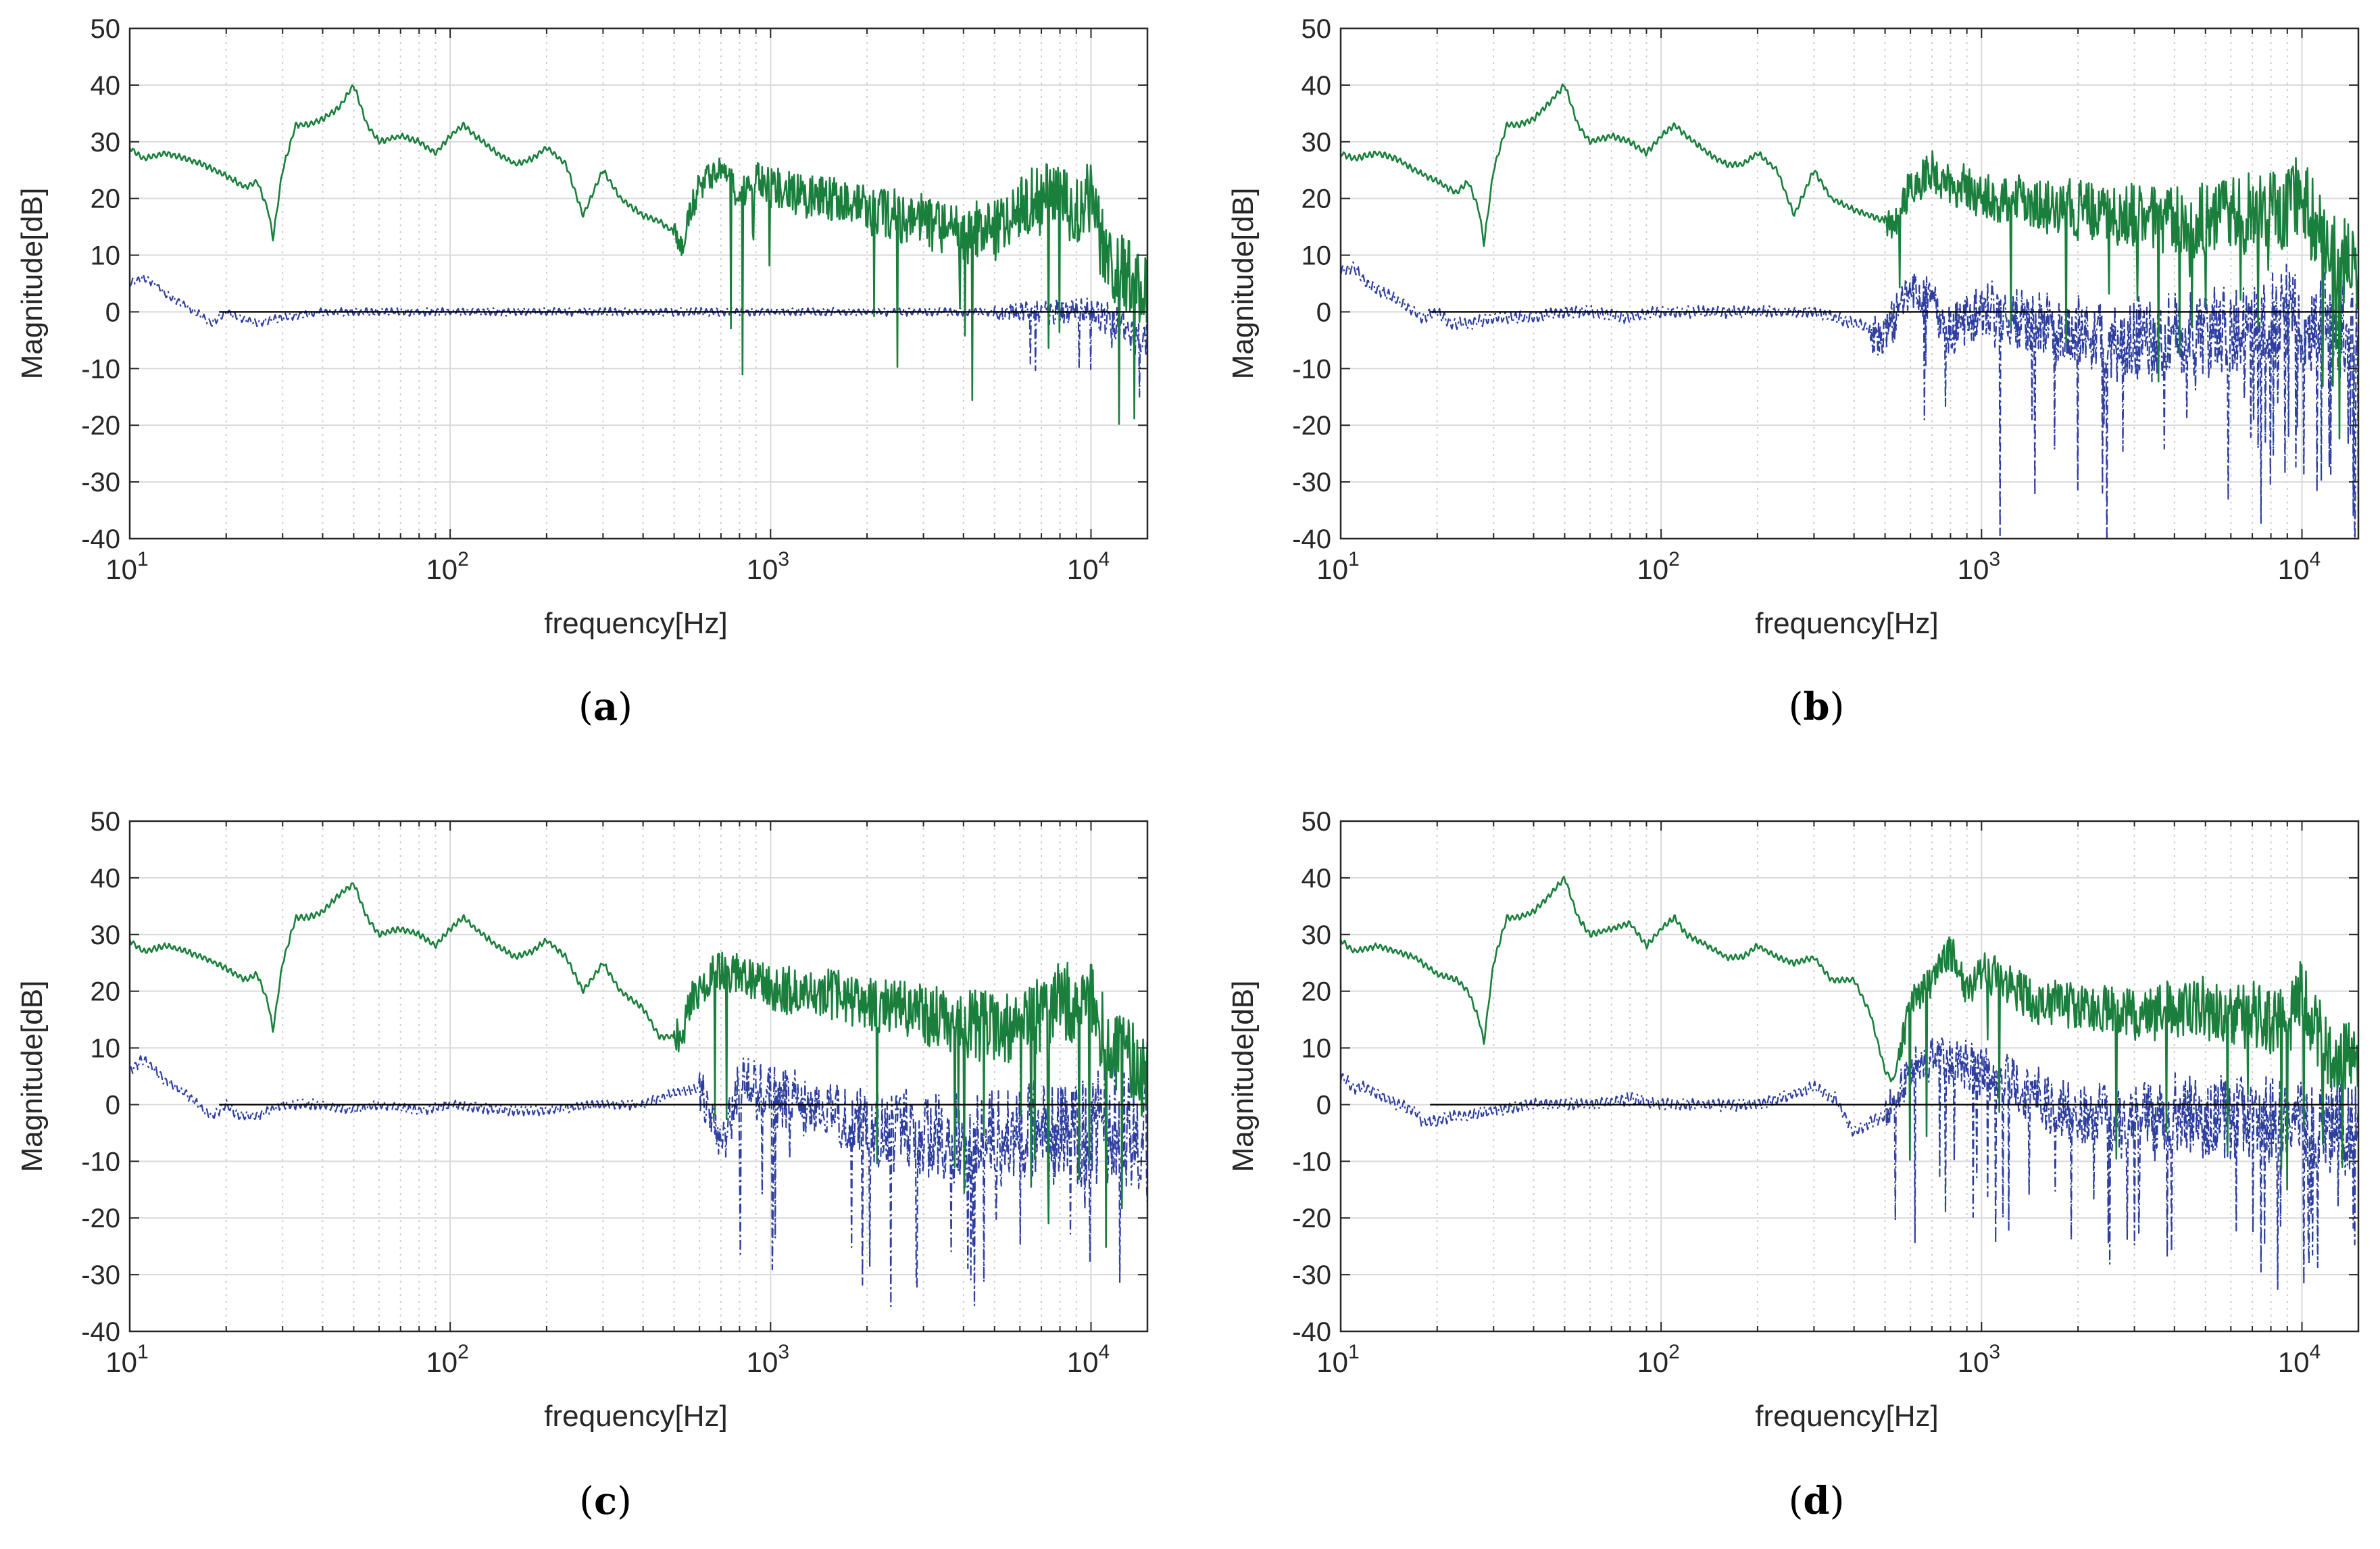  I want to click on caption-letter: b, so click(1816, 707).